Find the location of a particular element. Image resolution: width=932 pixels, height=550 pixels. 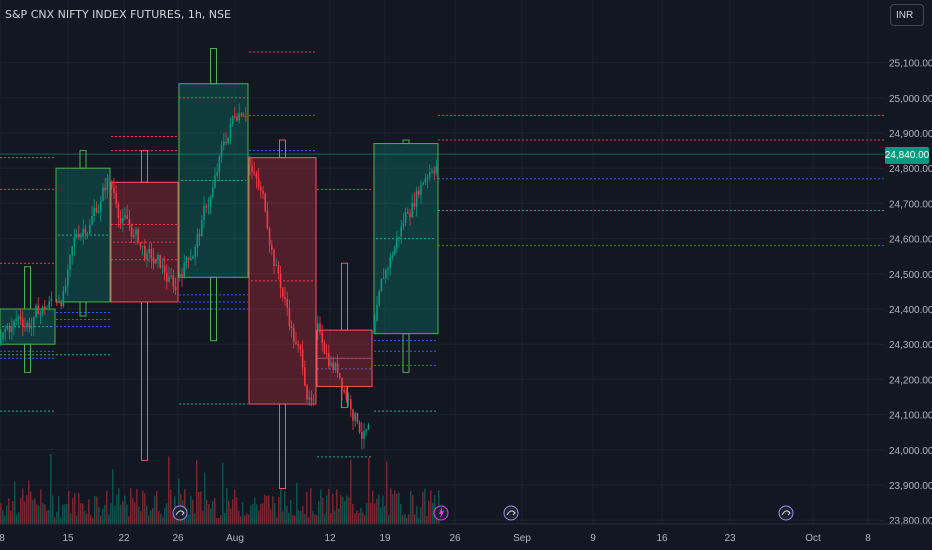

time-tick-label: 26 is located at coordinates (178, 538).